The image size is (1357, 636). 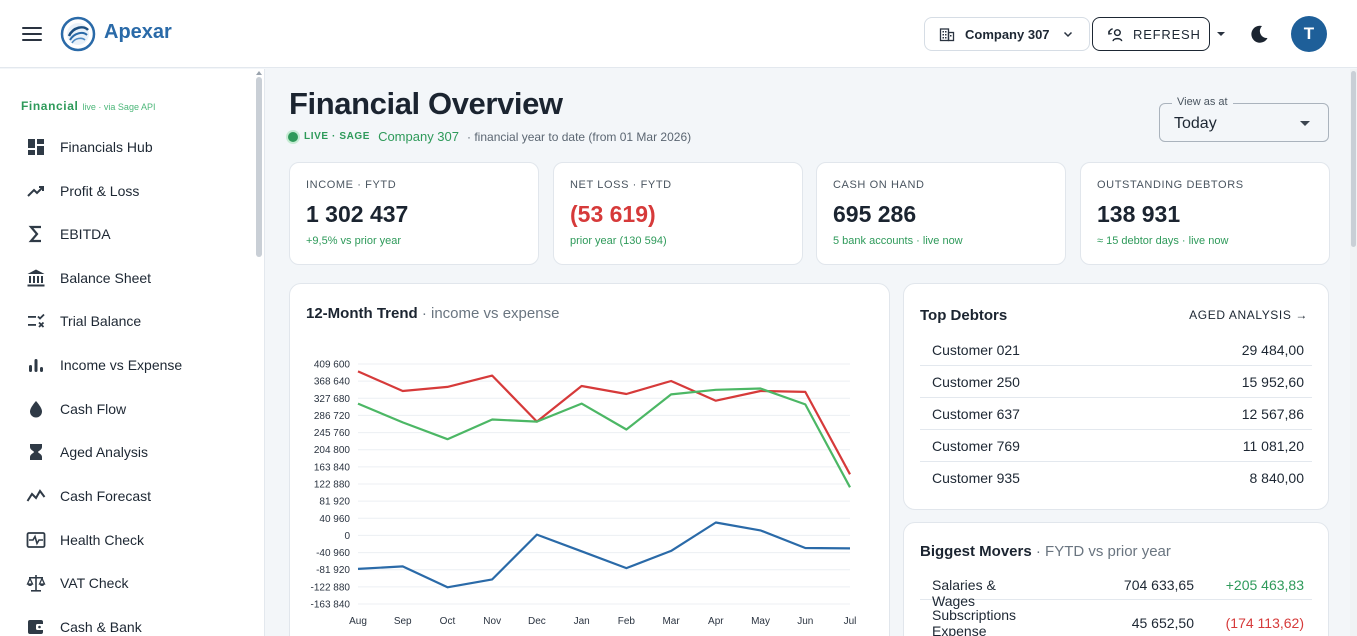 I want to click on sidebar-item-label: Health Check, so click(x=102, y=540).